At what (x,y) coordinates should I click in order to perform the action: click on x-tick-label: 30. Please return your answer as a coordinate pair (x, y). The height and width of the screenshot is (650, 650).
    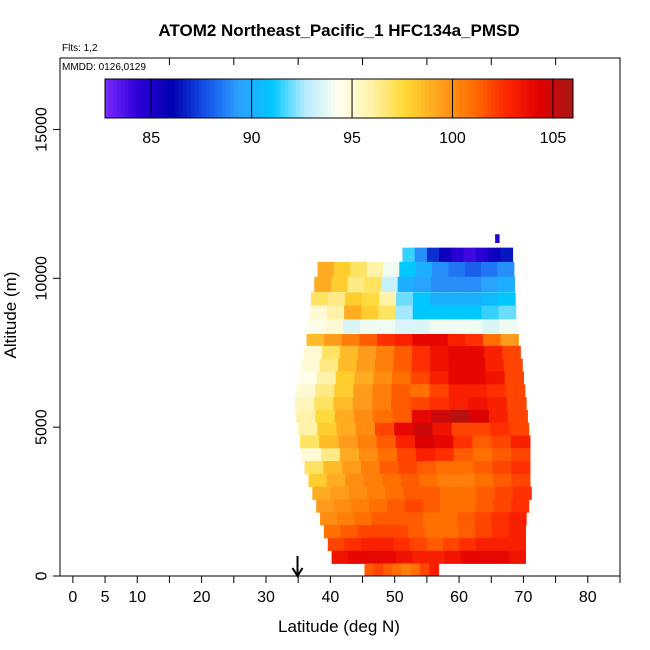
    Looking at the image, I should click on (266, 597).